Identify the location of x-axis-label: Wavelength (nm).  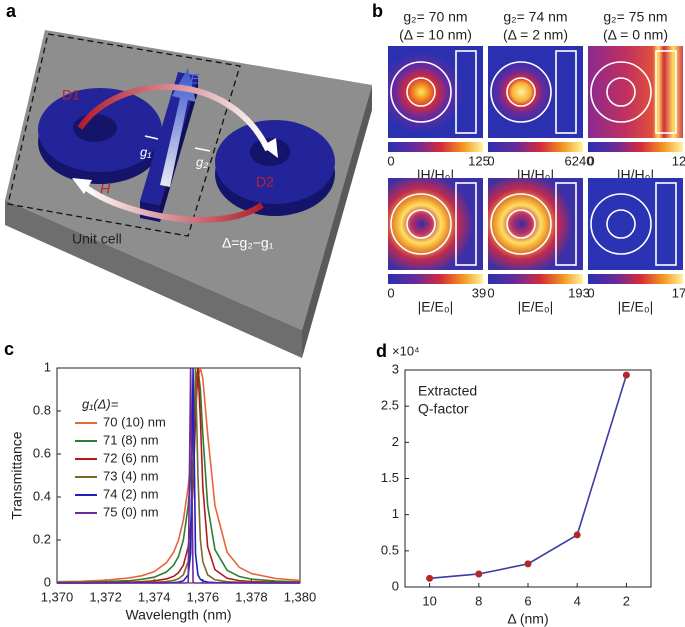
(178, 615).